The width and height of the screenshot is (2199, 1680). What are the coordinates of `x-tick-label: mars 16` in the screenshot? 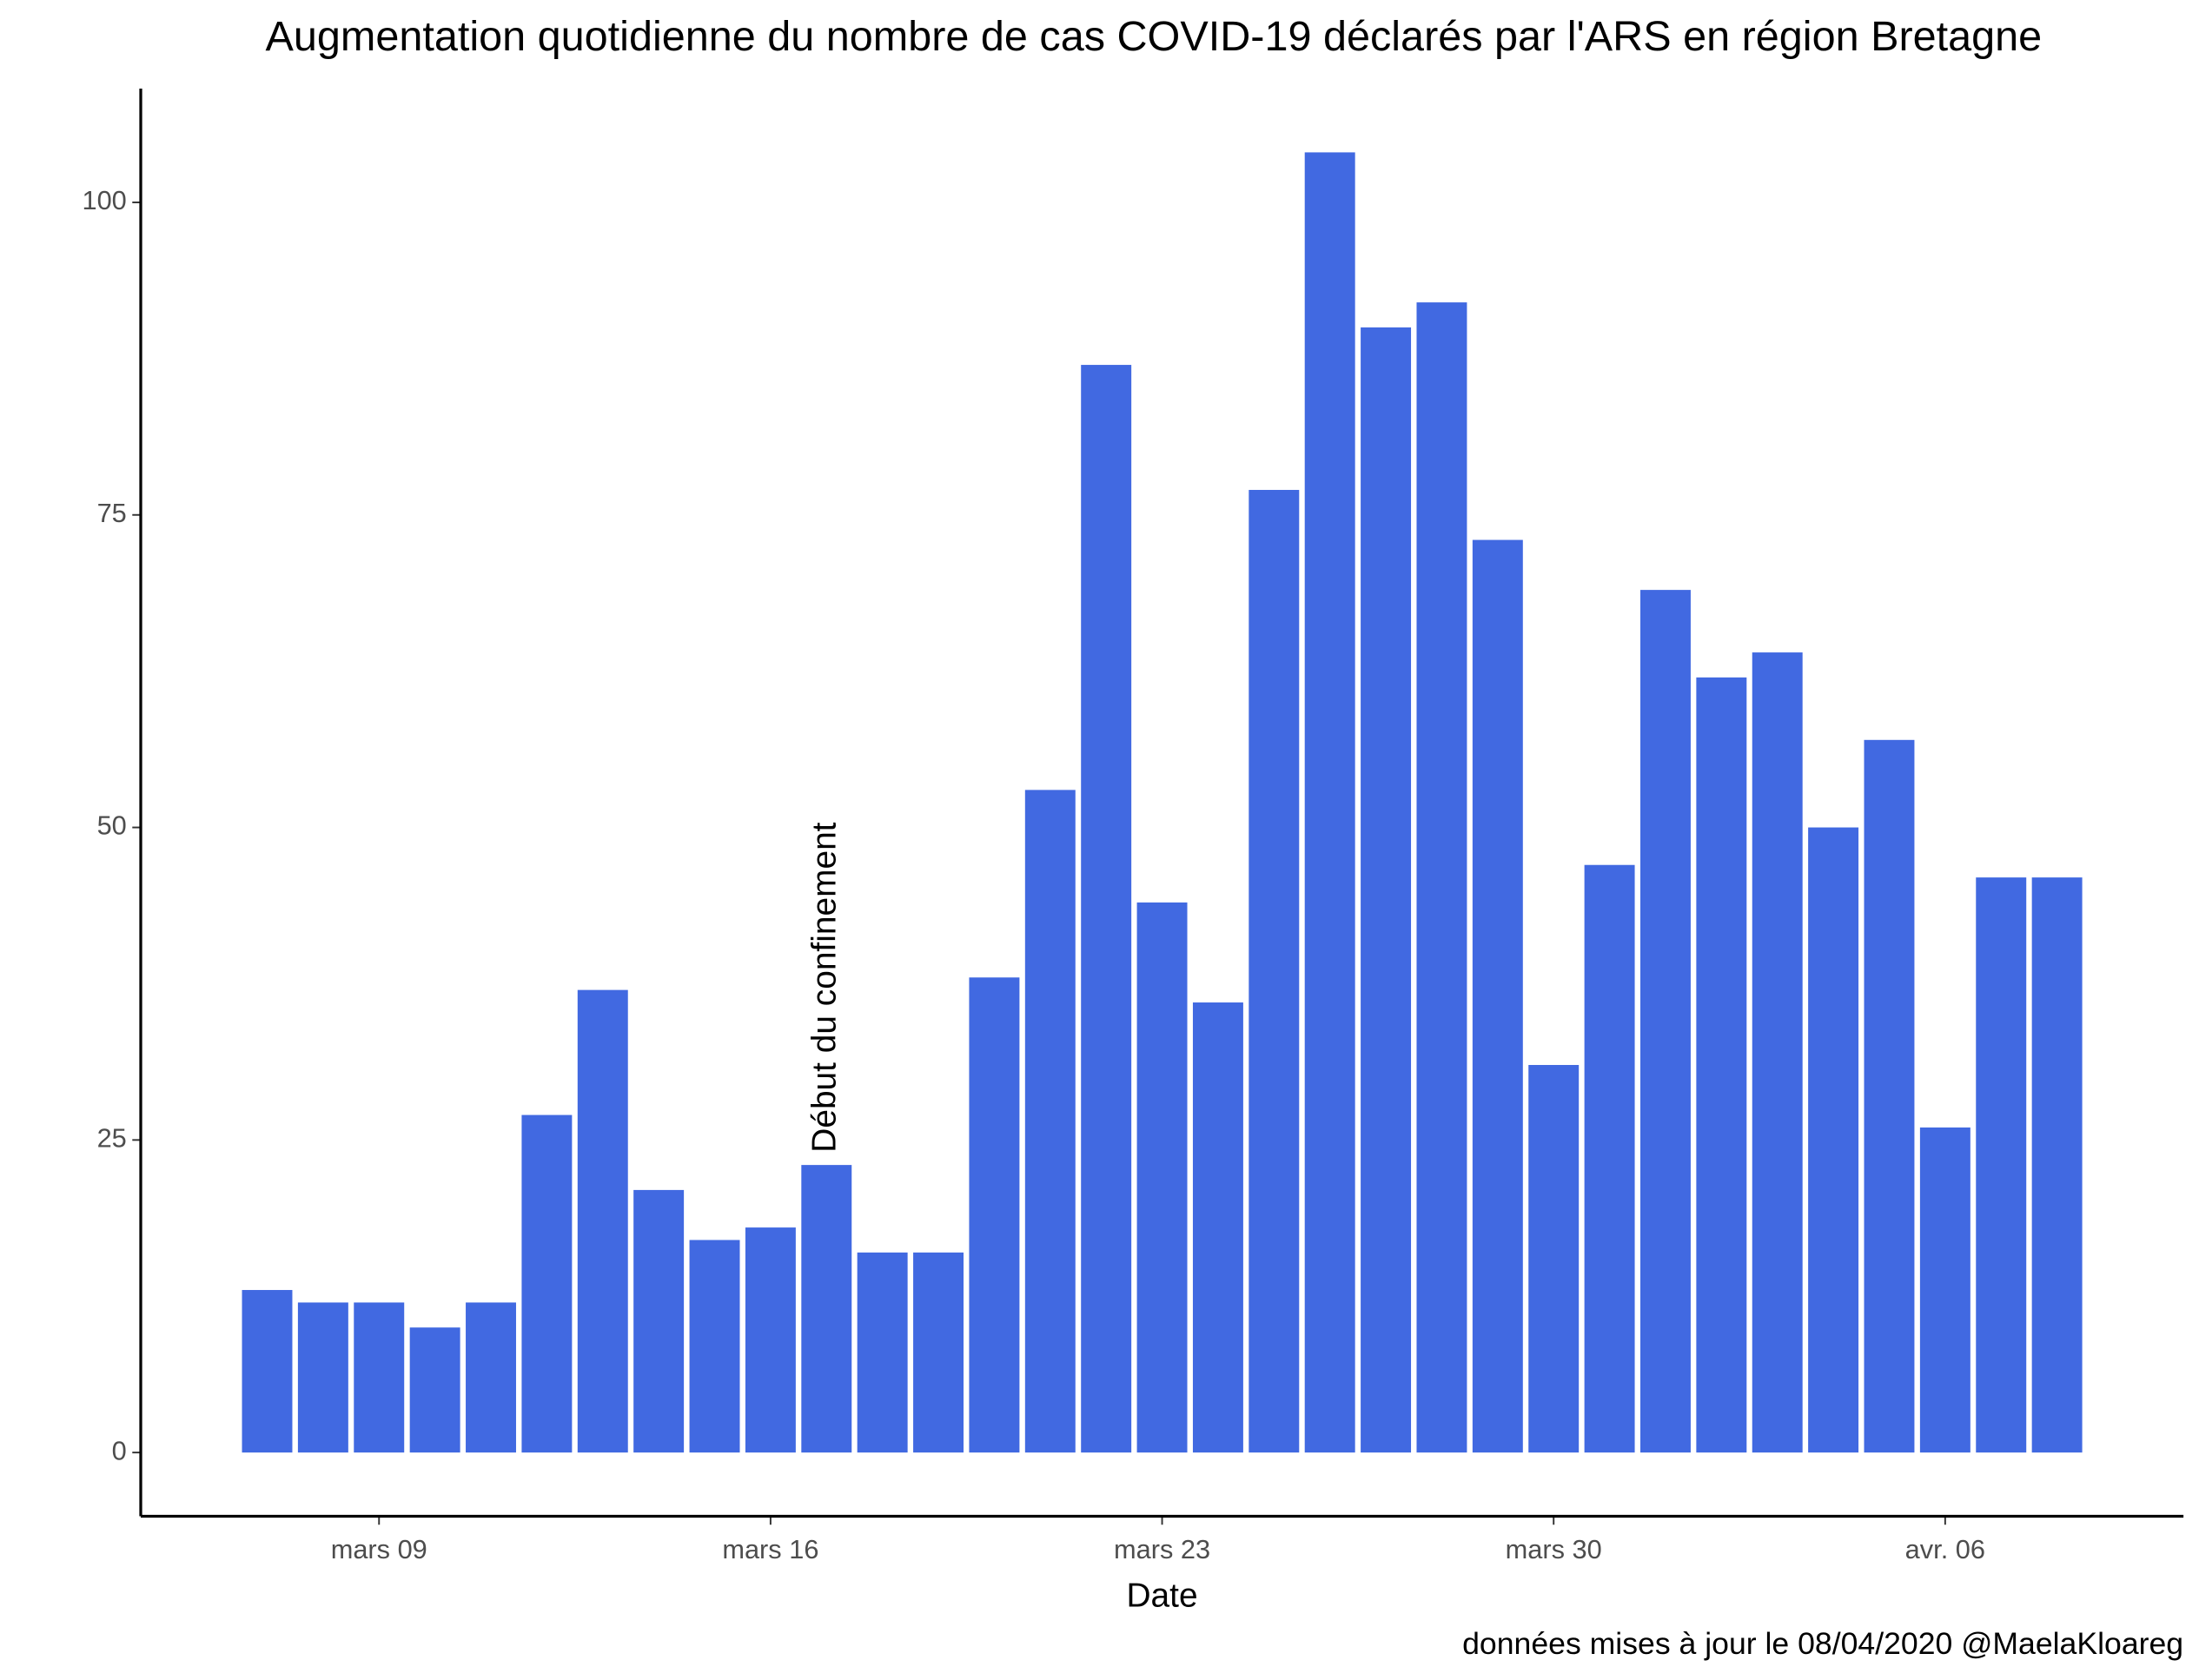 It's located at (770, 1549).